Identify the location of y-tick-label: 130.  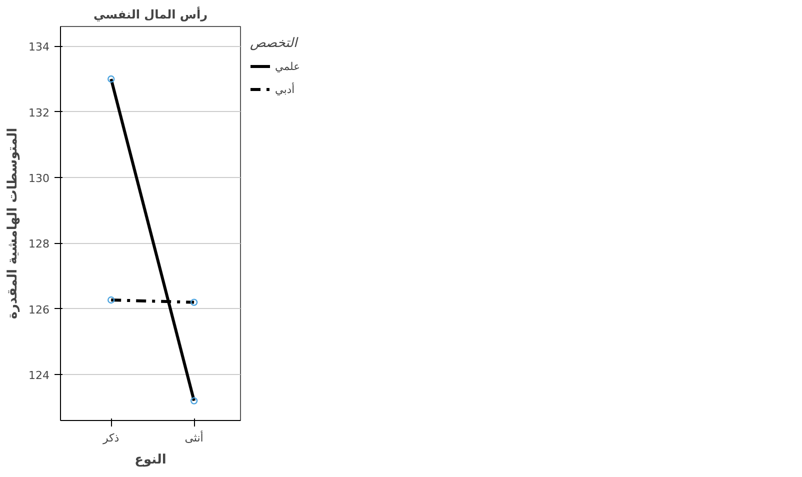
(39, 179).